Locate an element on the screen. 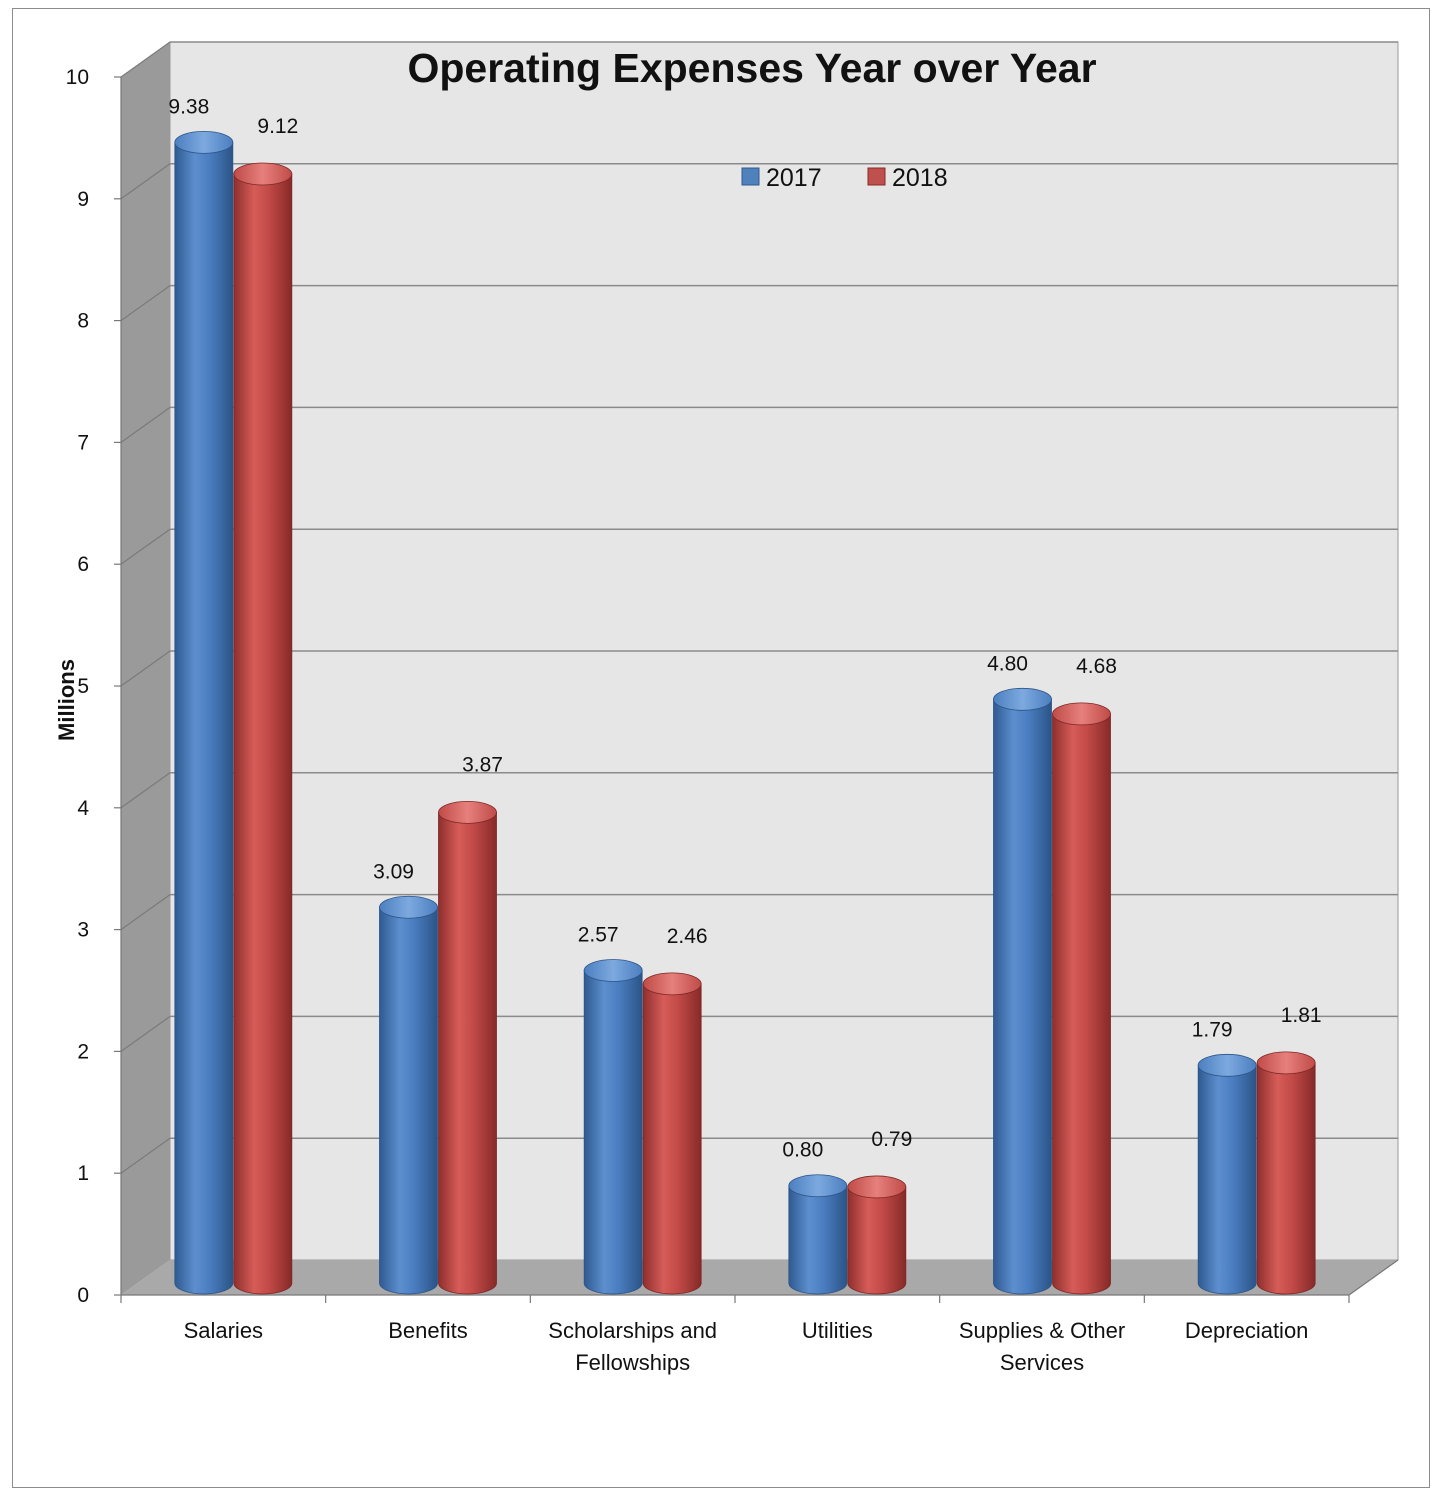  legend: 2017 2018 is located at coordinates (844, 178).